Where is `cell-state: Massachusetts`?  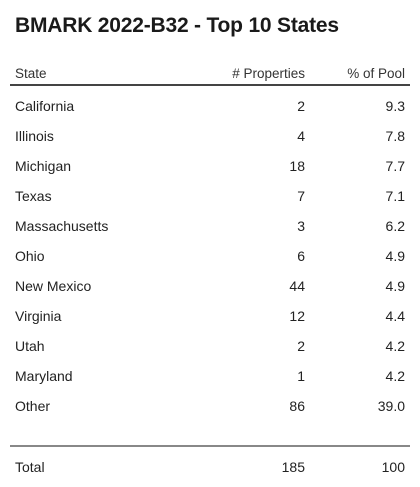
cell-state: Massachusetts is located at coordinates (62, 226).